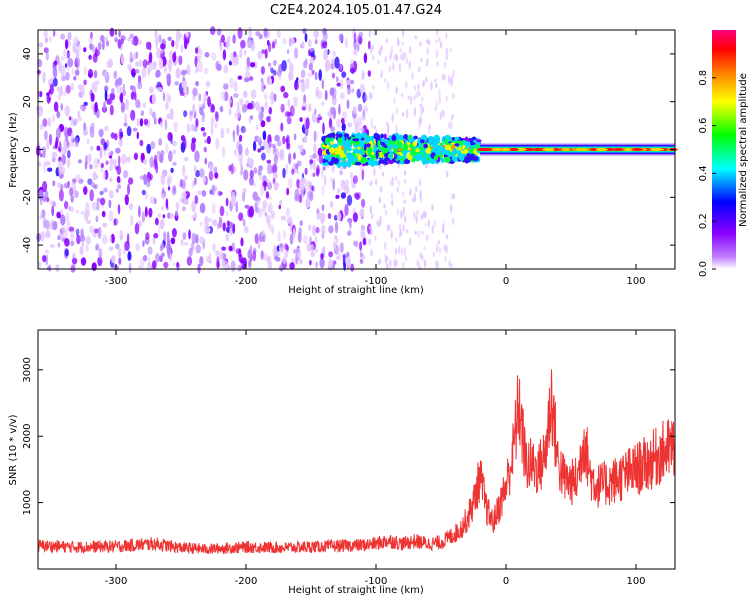 This screenshot has height=600, width=750. What do you see at coordinates (637, 149) in the screenshot?
I see `carrier-peak` at bounding box center [637, 149].